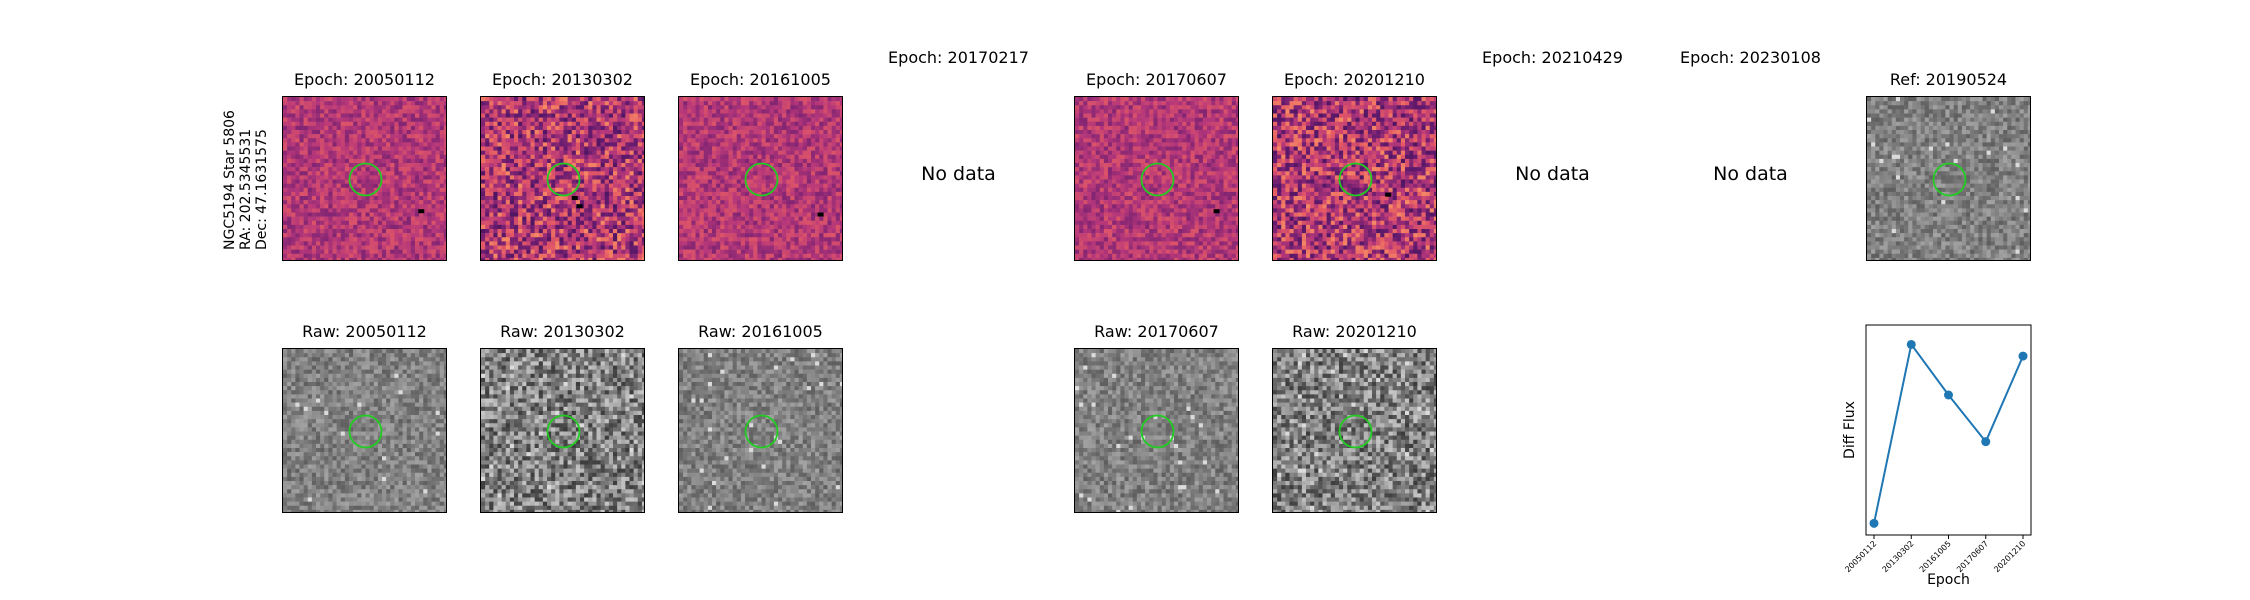 This screenshot has width=2250, height=600. Describe the element at coordinates (1898, 556) in the screenshot. I see `x-tick-label: 20130302` at that location.